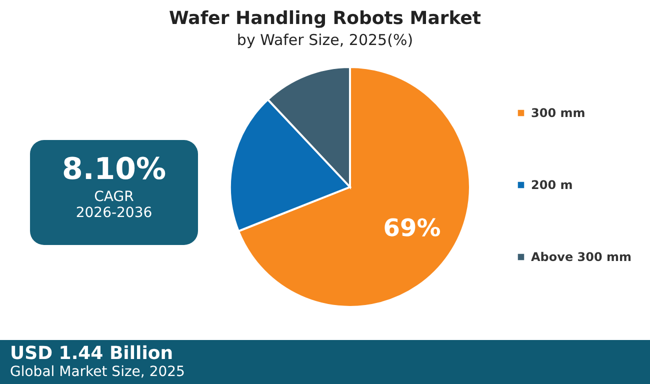 The height and width of the screenshot is (384, 650). Describe the element at coordinates (114, 213) in the screenshot. I see `text: 2026-2036` at that location.